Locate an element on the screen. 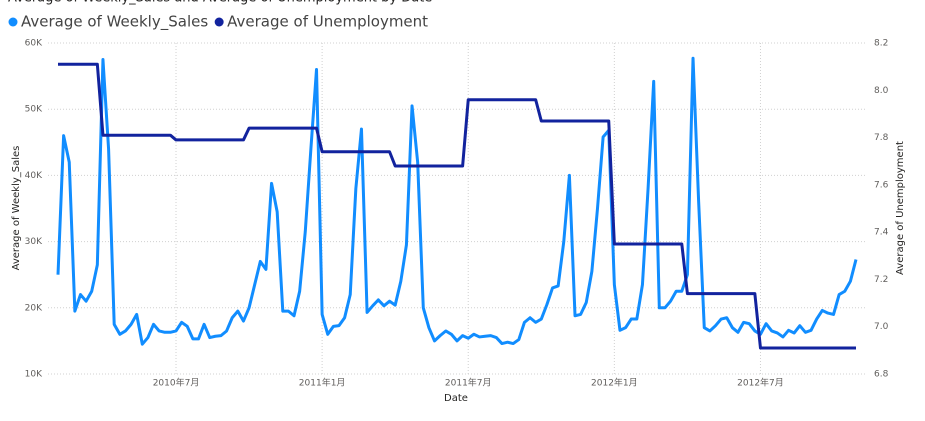 Image resolution: width=925 pixels, height=421 pixels. x-tick-label: 2011年7月 is located at coordinates (468, 383).